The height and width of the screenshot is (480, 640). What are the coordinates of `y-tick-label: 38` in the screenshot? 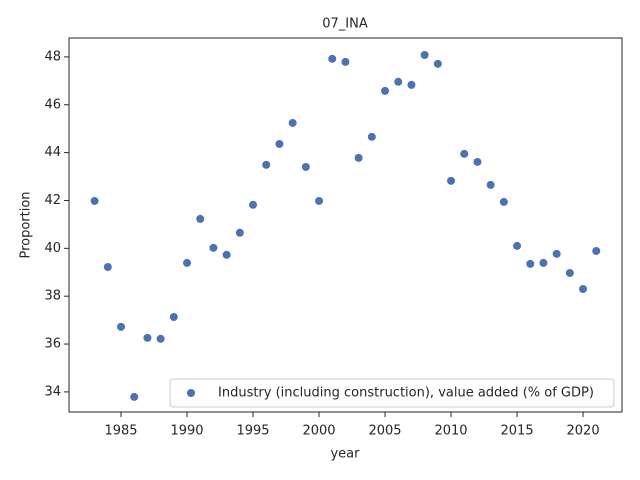 It's located at (52, 296).